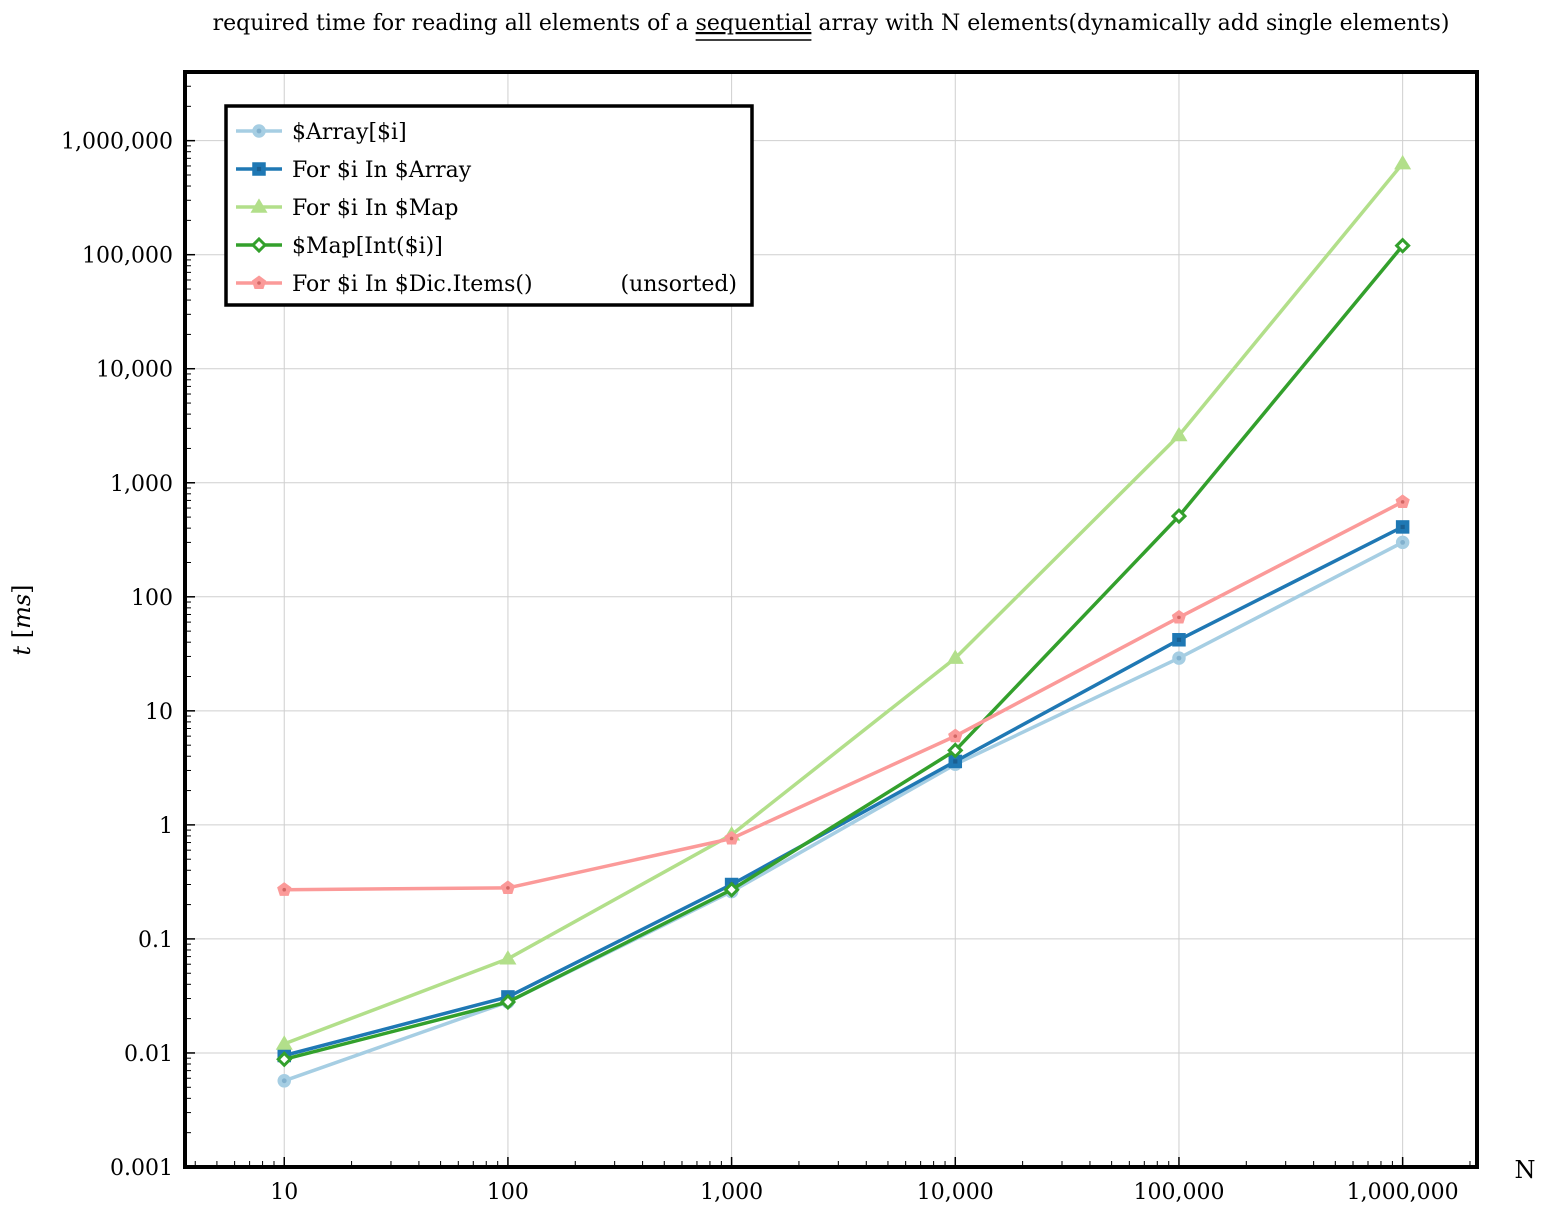  What do you see at coordinates (141, 484) in the screenshot?
I see `y-tick-label: 1,000` at bounding box center [141, 484].